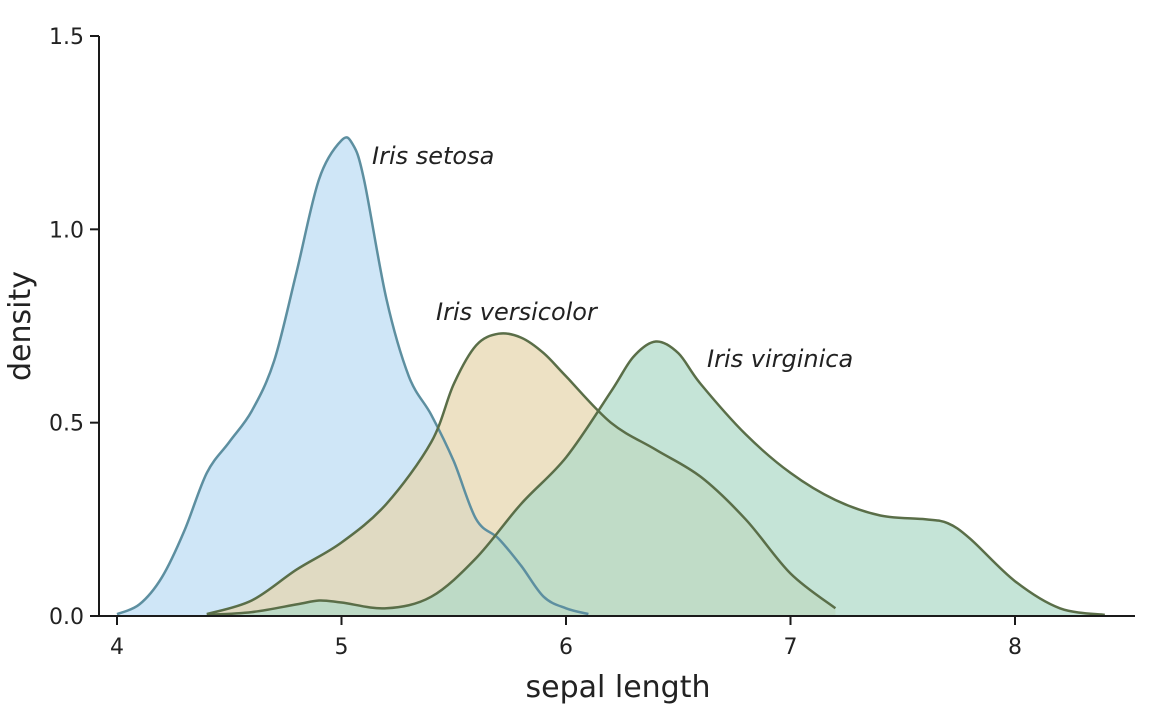 The height and width of the screenshot is (711, 1152). Describe the element at coordinates (566, 647) in the screenshot. I see `x-tick-label: 6` at that location.